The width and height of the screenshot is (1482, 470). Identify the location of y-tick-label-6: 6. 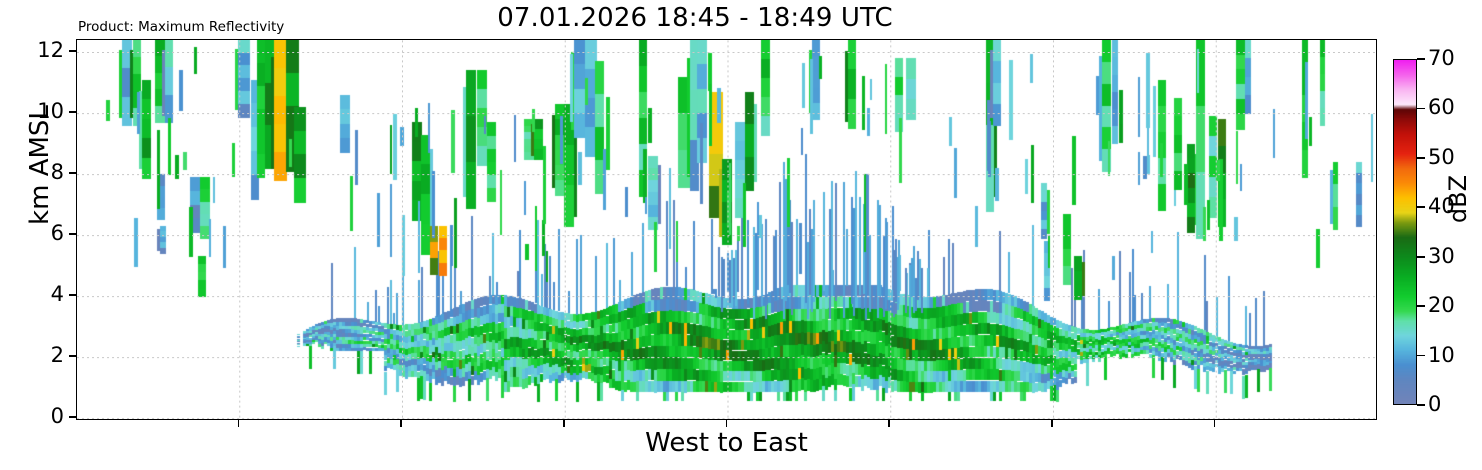
(57, 233).